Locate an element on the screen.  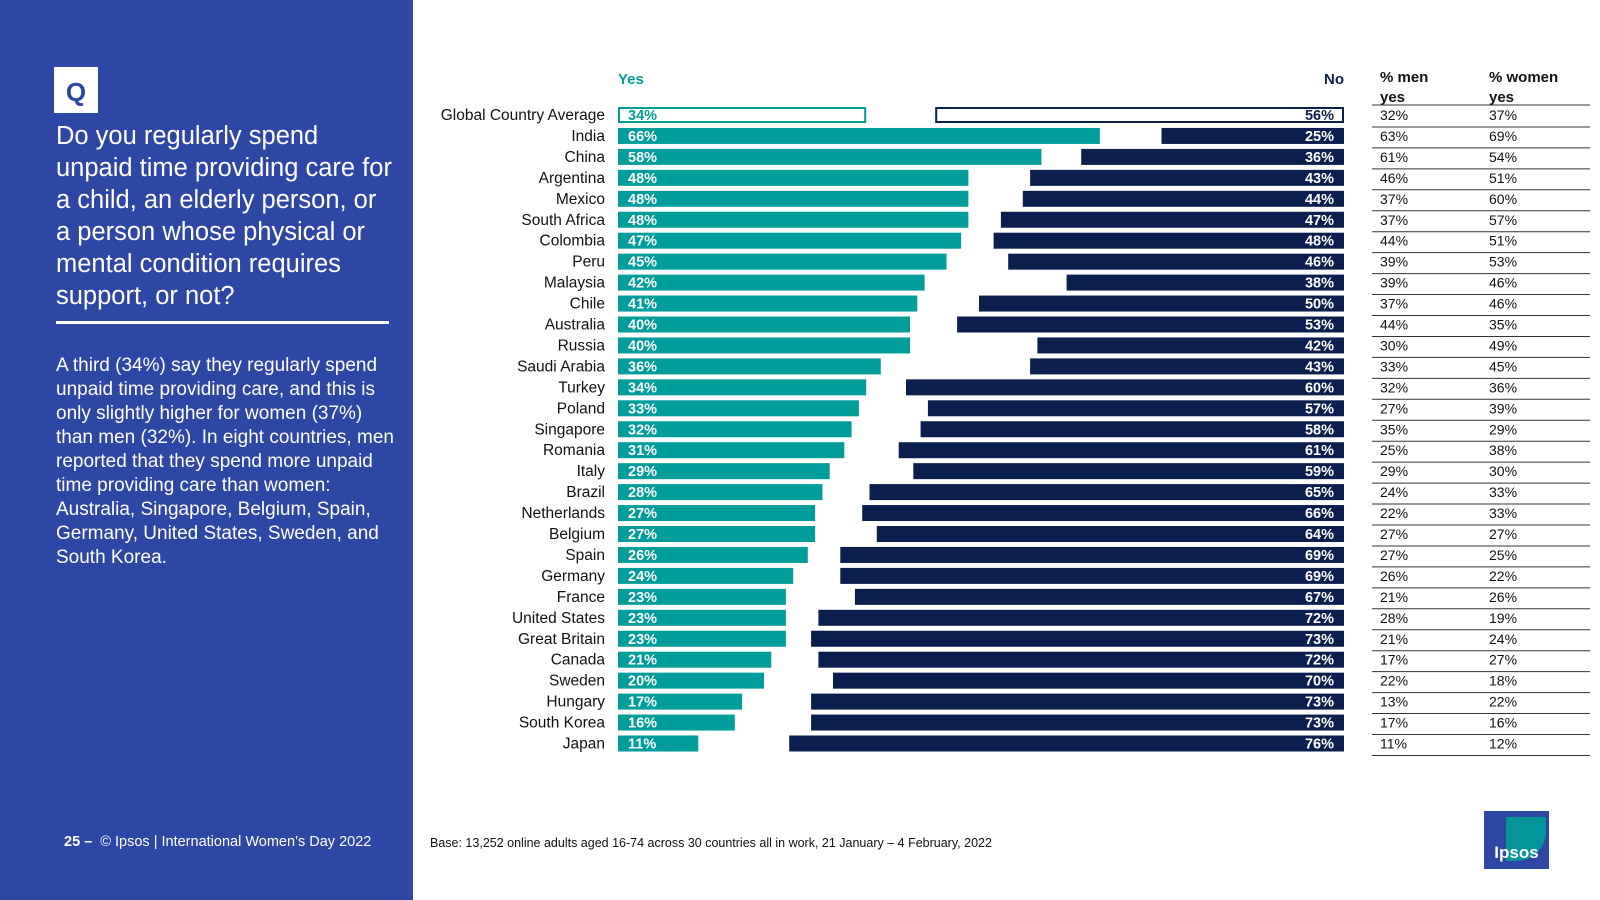
question-badge: Q is located at coordinates (76, 90).